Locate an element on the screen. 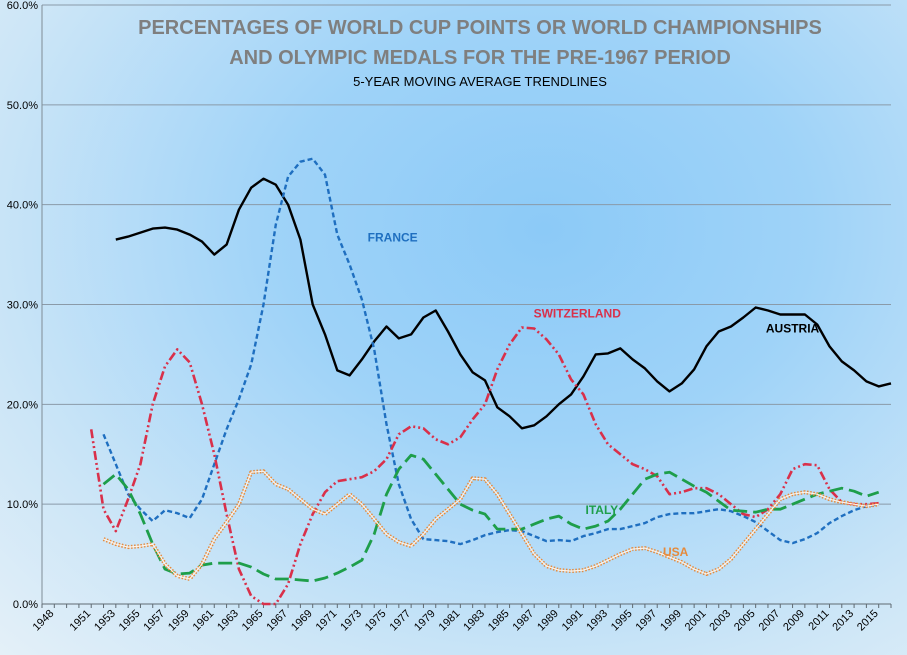 Image resolution: width=907 pixels, height=655 pixels. series-france-label: FRANCE is located at coordinates (393, 238).